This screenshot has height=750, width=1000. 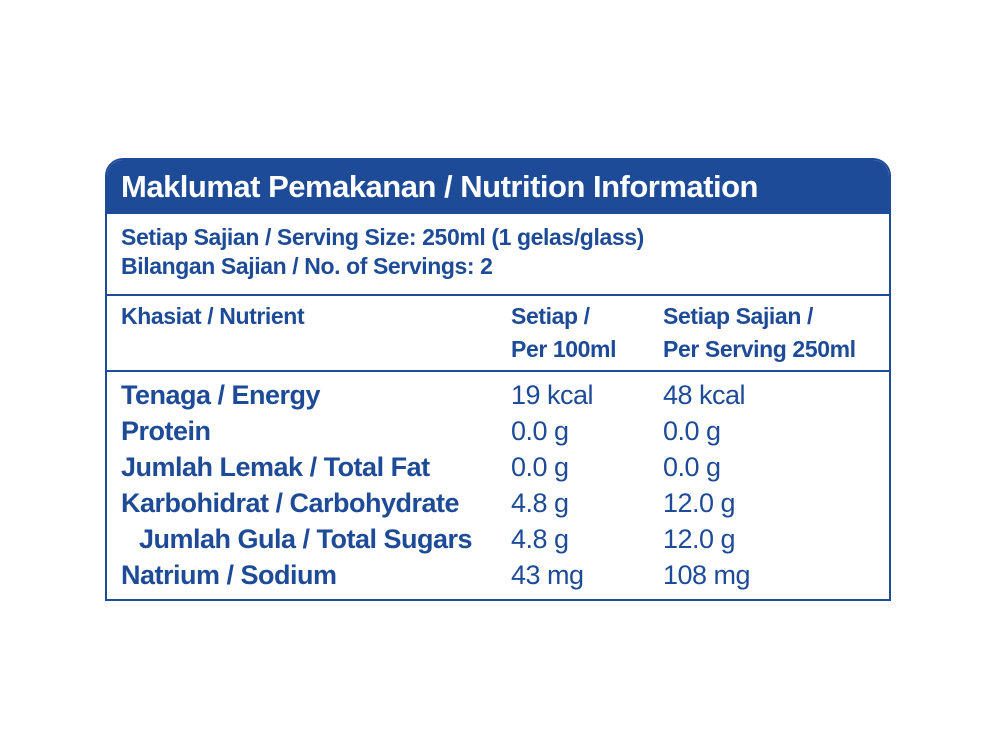 What do you see at coordinates (550, 316) in the screenshot?
I see `header-per-100ml-line1: Setiap /` at bounding box center [550, 316].